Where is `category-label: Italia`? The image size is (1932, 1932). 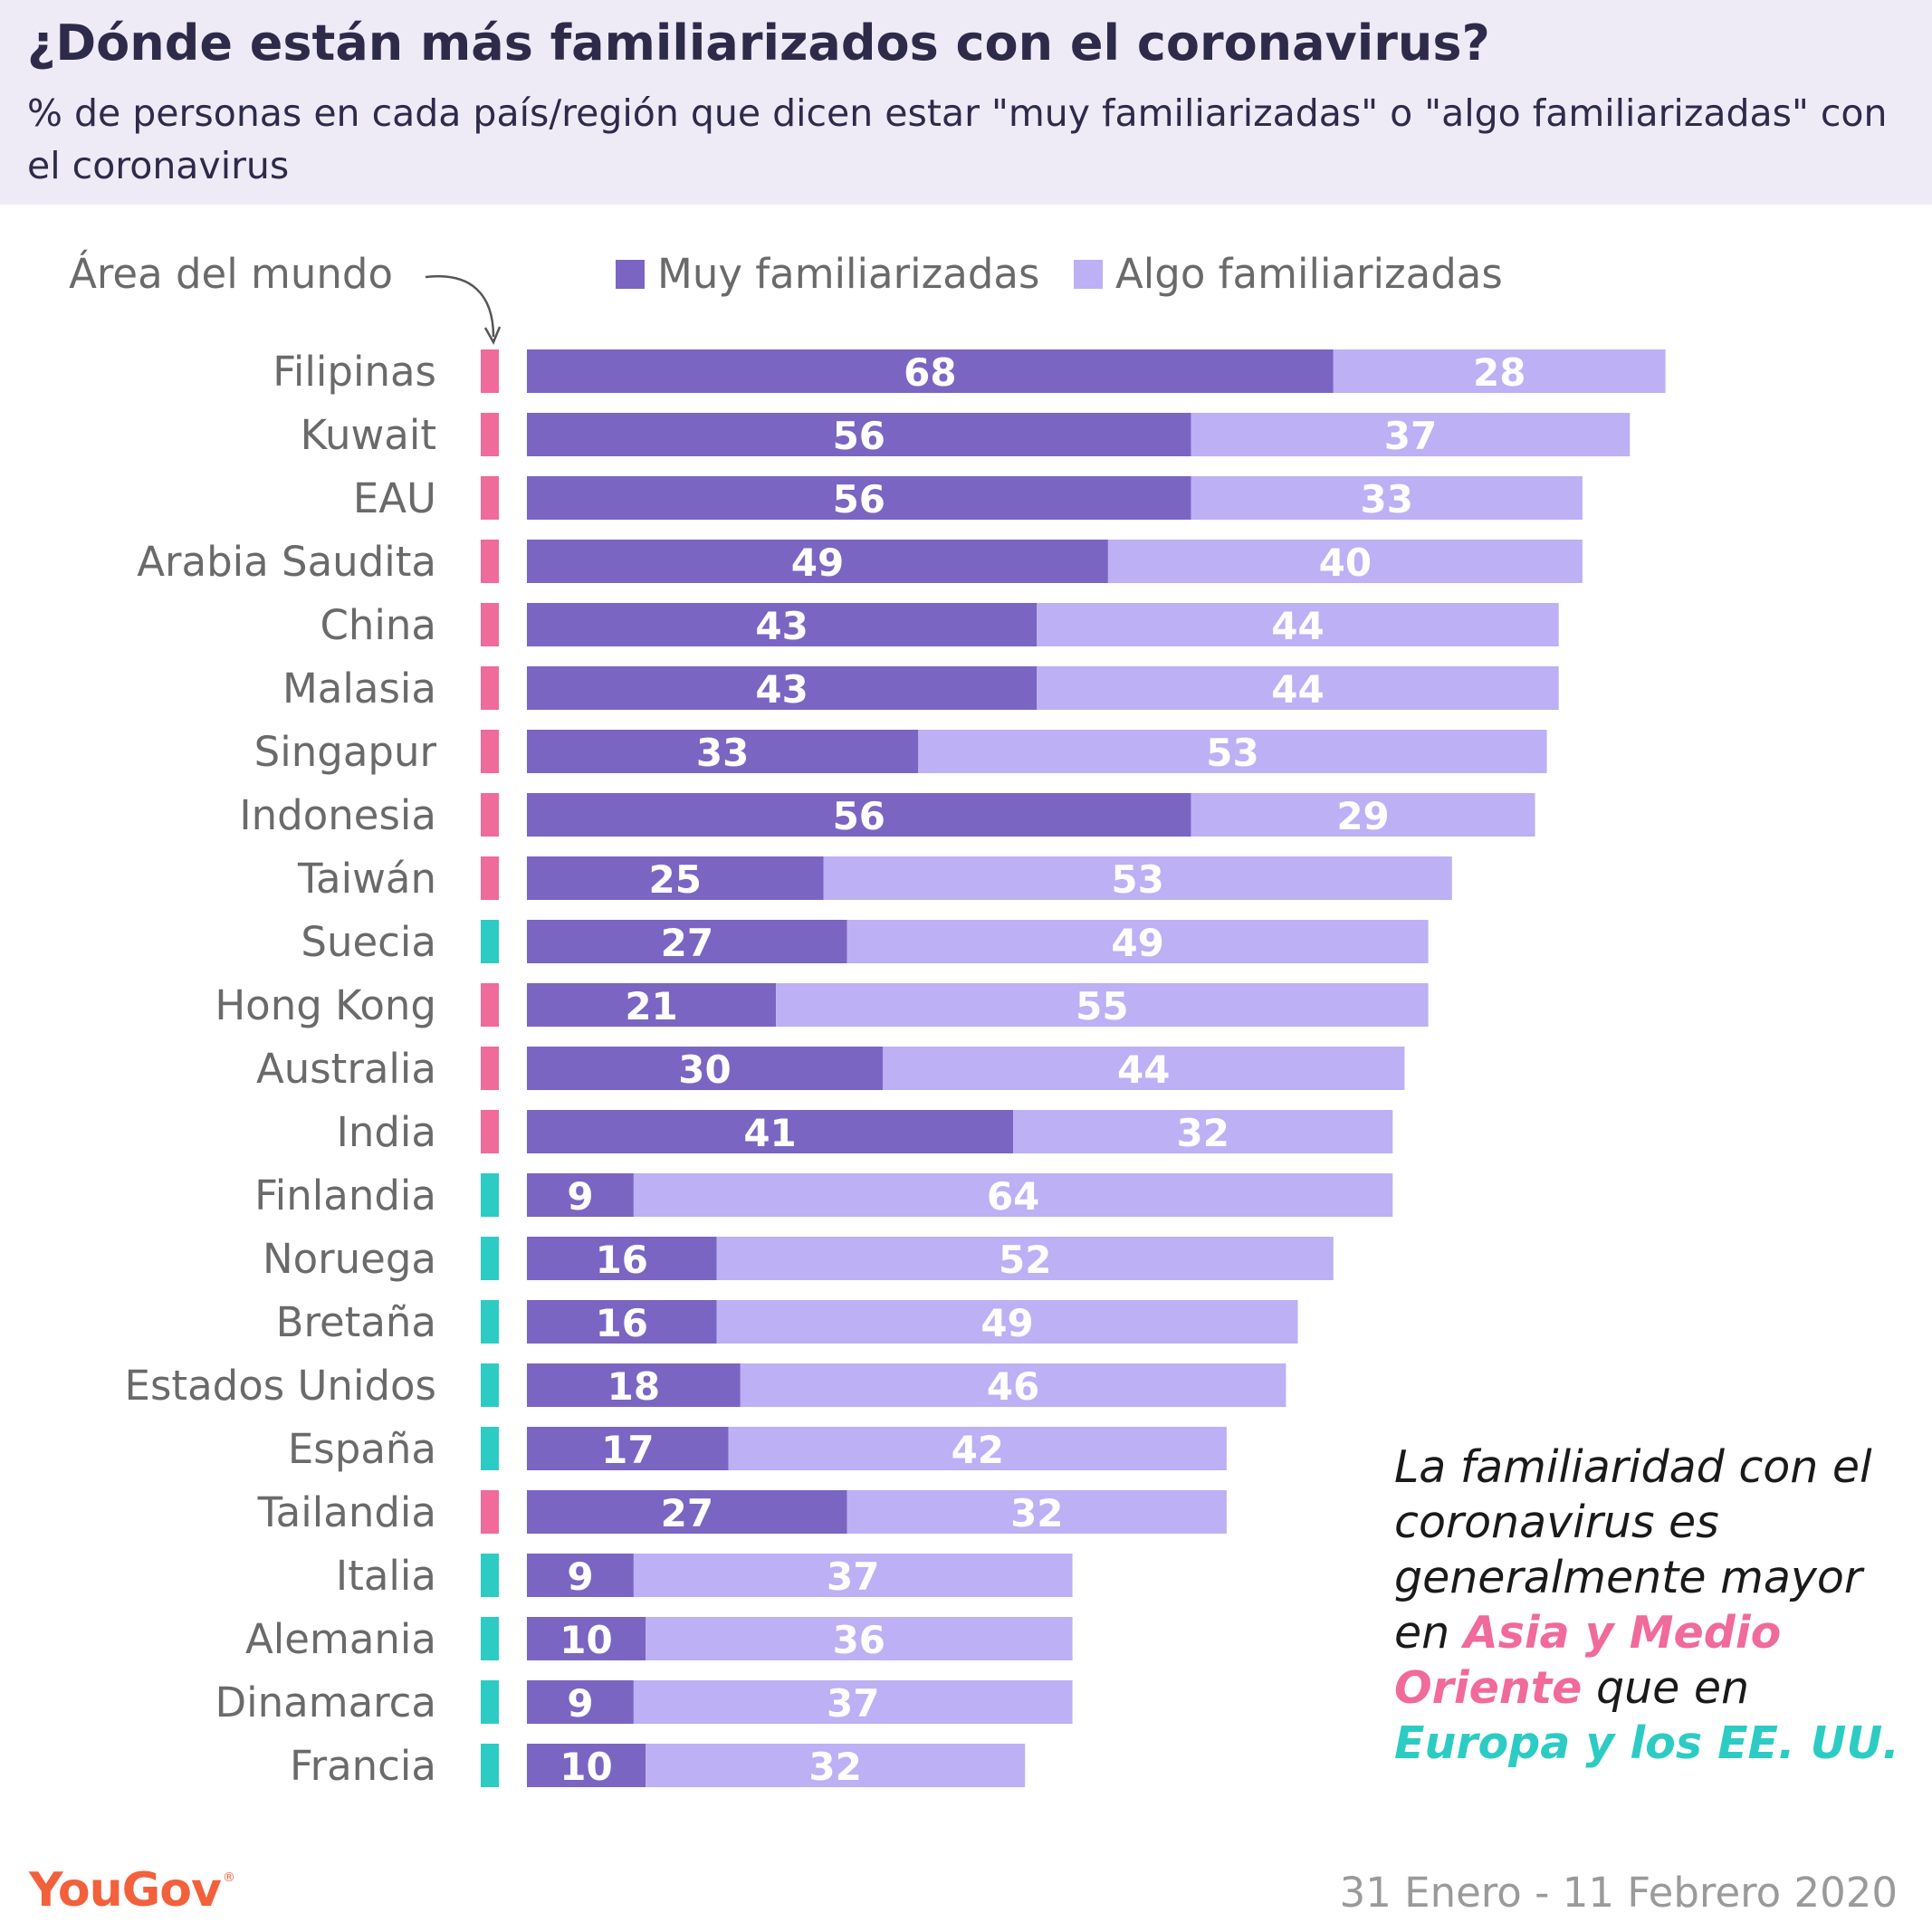 category-label: Italia is located at coordinates (386, 1576).